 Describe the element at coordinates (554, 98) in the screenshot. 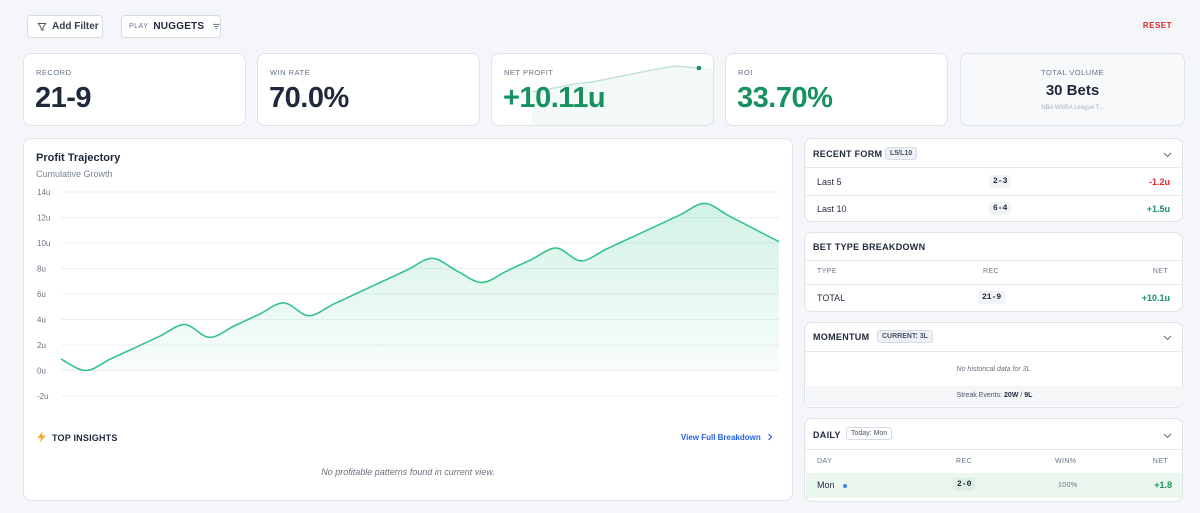

I see `net-profit-value: +10.11u` at that location.